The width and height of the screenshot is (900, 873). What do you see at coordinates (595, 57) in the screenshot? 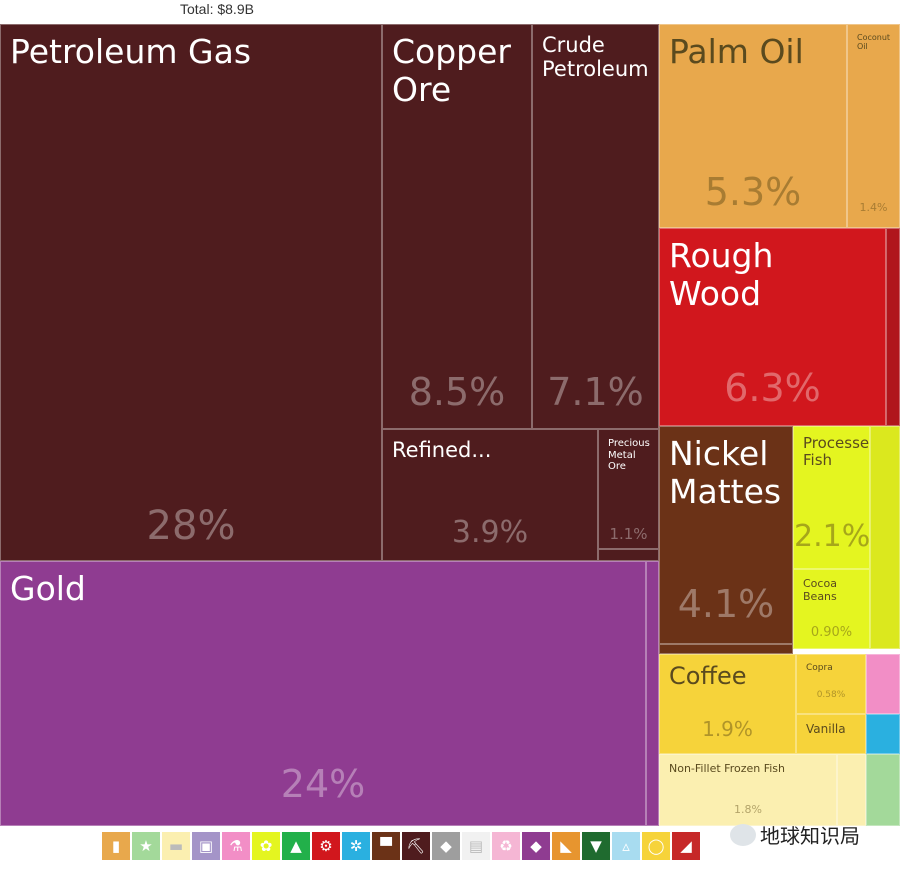
I see `tile-label: Crude Petroleum` at bounding box center [595, 57].